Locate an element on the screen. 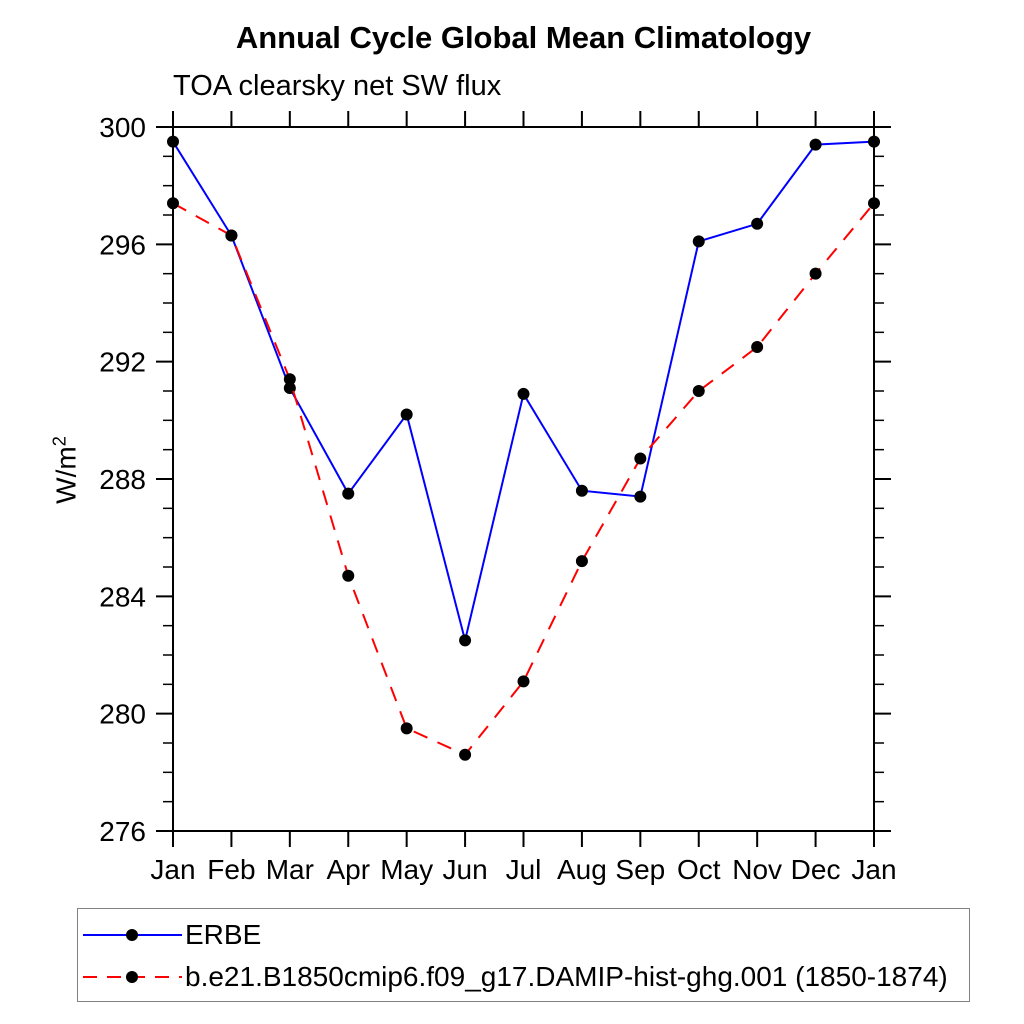 The width and height of the screenshot is (1024, 1024). chart-subtitle: TOA clearsky net SW flux is located at coordinates (337, 86).